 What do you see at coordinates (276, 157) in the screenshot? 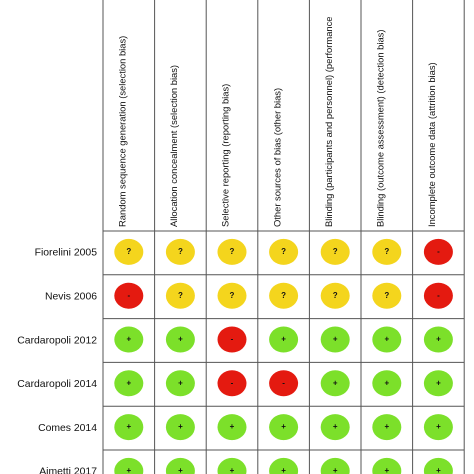
I see `column-header: Other sources of bias (other bias)` at bounding box center [276, 157].